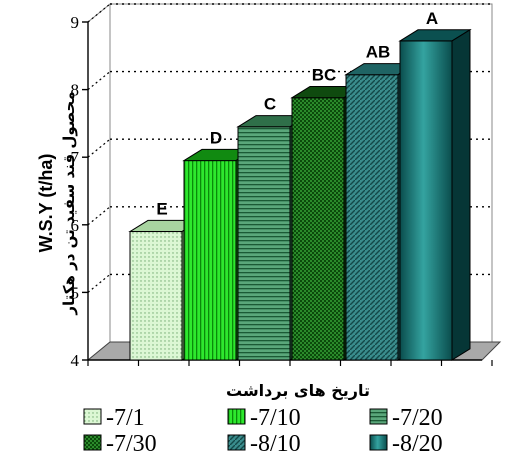 The image size is (505, 466). I want to click on legend-item-3: -7/20, so click(406, 418).